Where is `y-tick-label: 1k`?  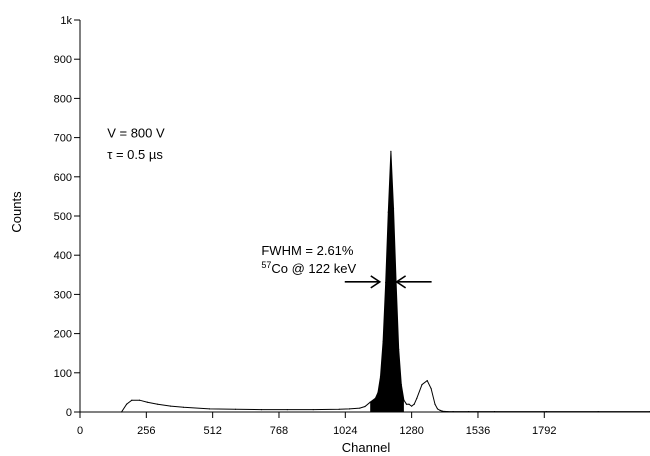
y-tick-label: 1k is located at coordinates (66, 21).